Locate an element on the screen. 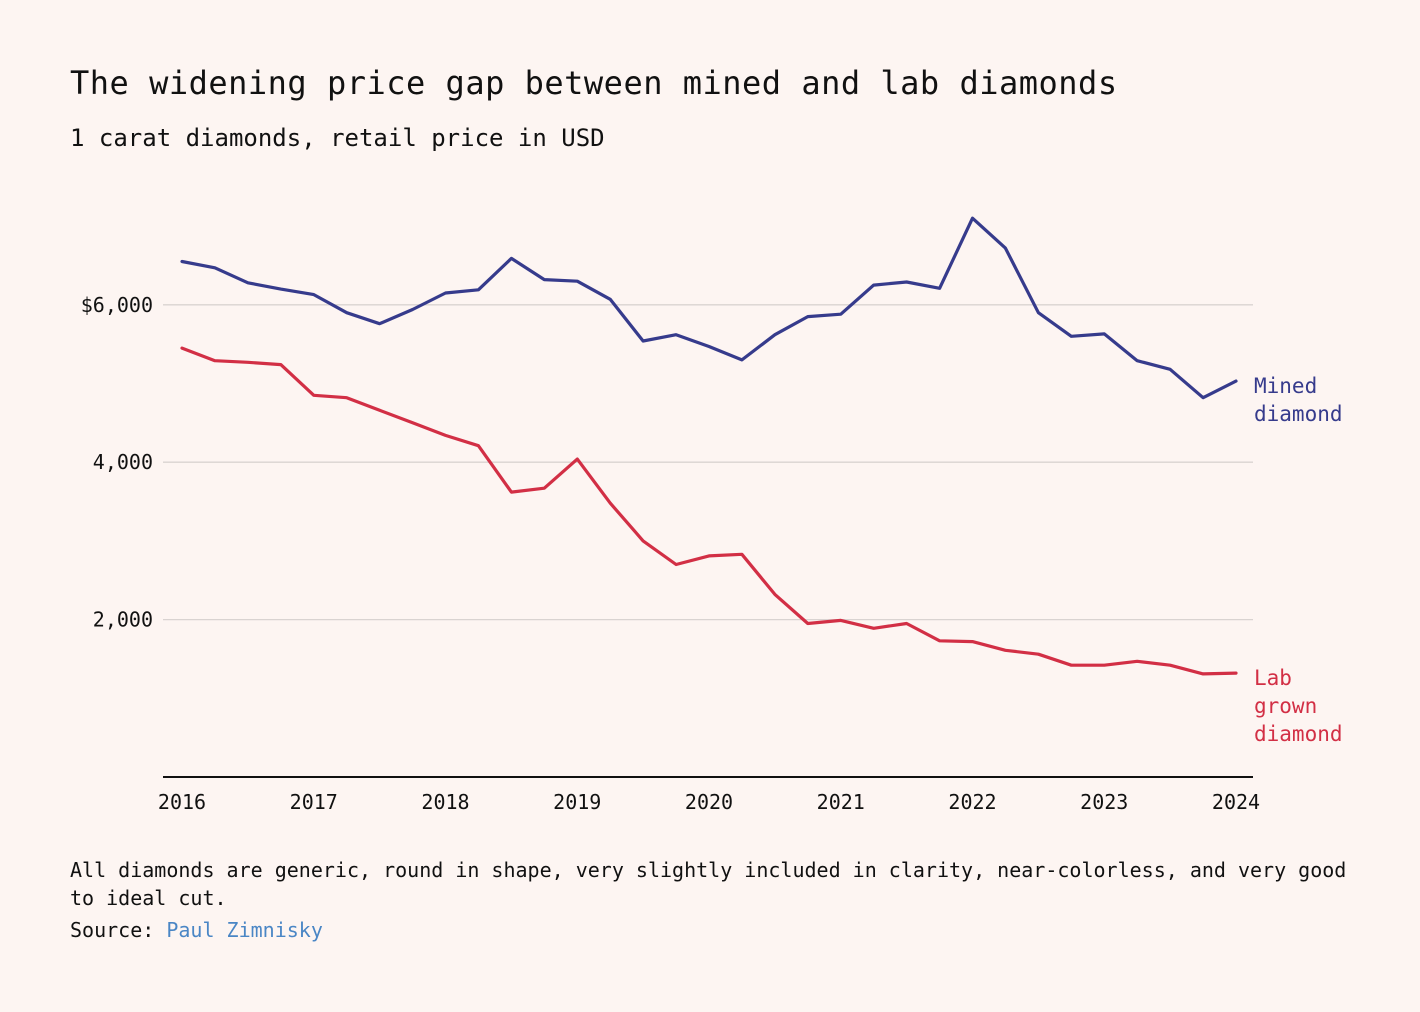  lab-grown-diamond-label: Lab grown diamond is located at coordinates (1298, 706).